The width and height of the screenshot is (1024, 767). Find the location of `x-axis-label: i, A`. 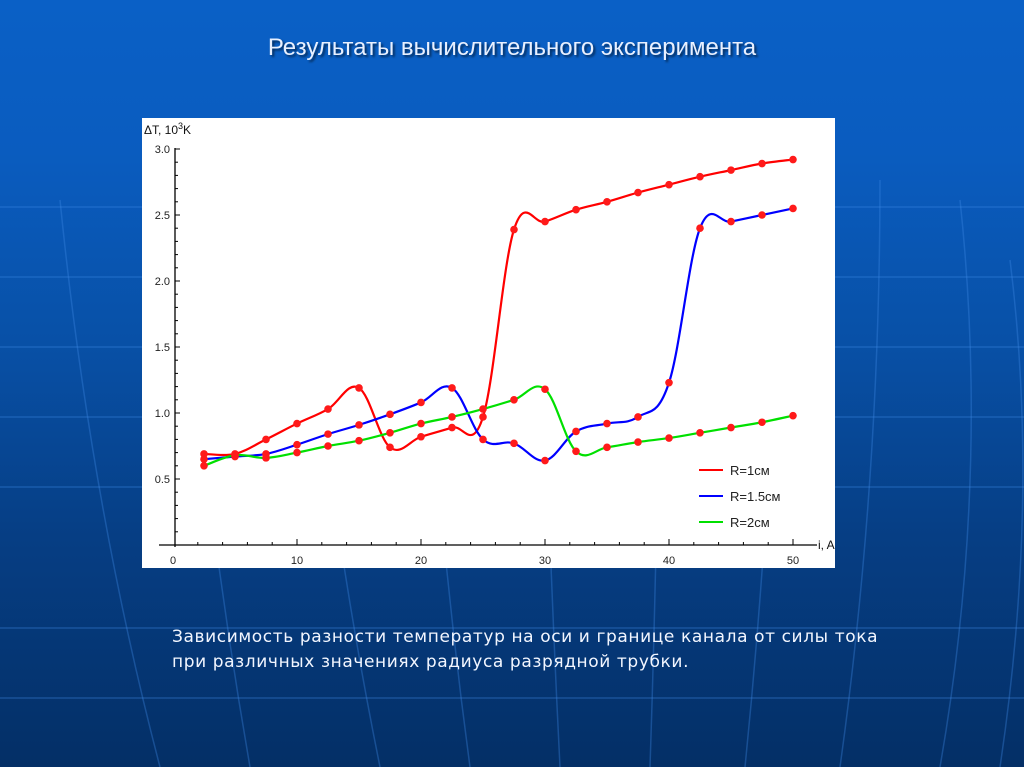

x-axis-label: i, A is located at coordinates (826, 545).